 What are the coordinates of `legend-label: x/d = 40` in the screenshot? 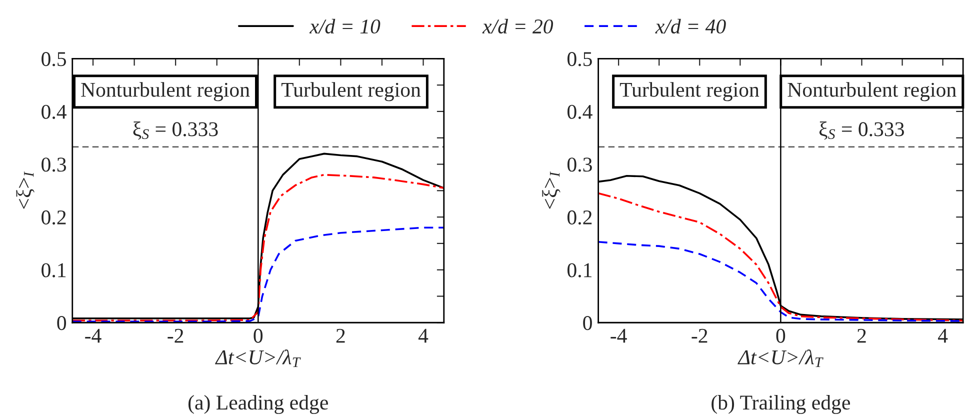 It's located at (690, 26).